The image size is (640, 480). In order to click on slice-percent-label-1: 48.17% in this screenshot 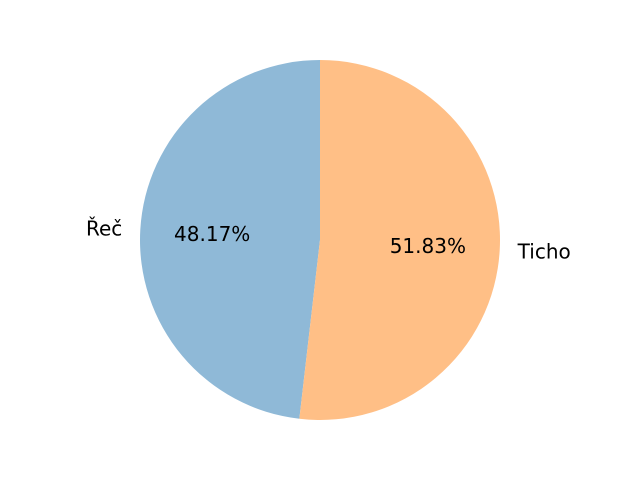, I will do `click(212, 234)`.